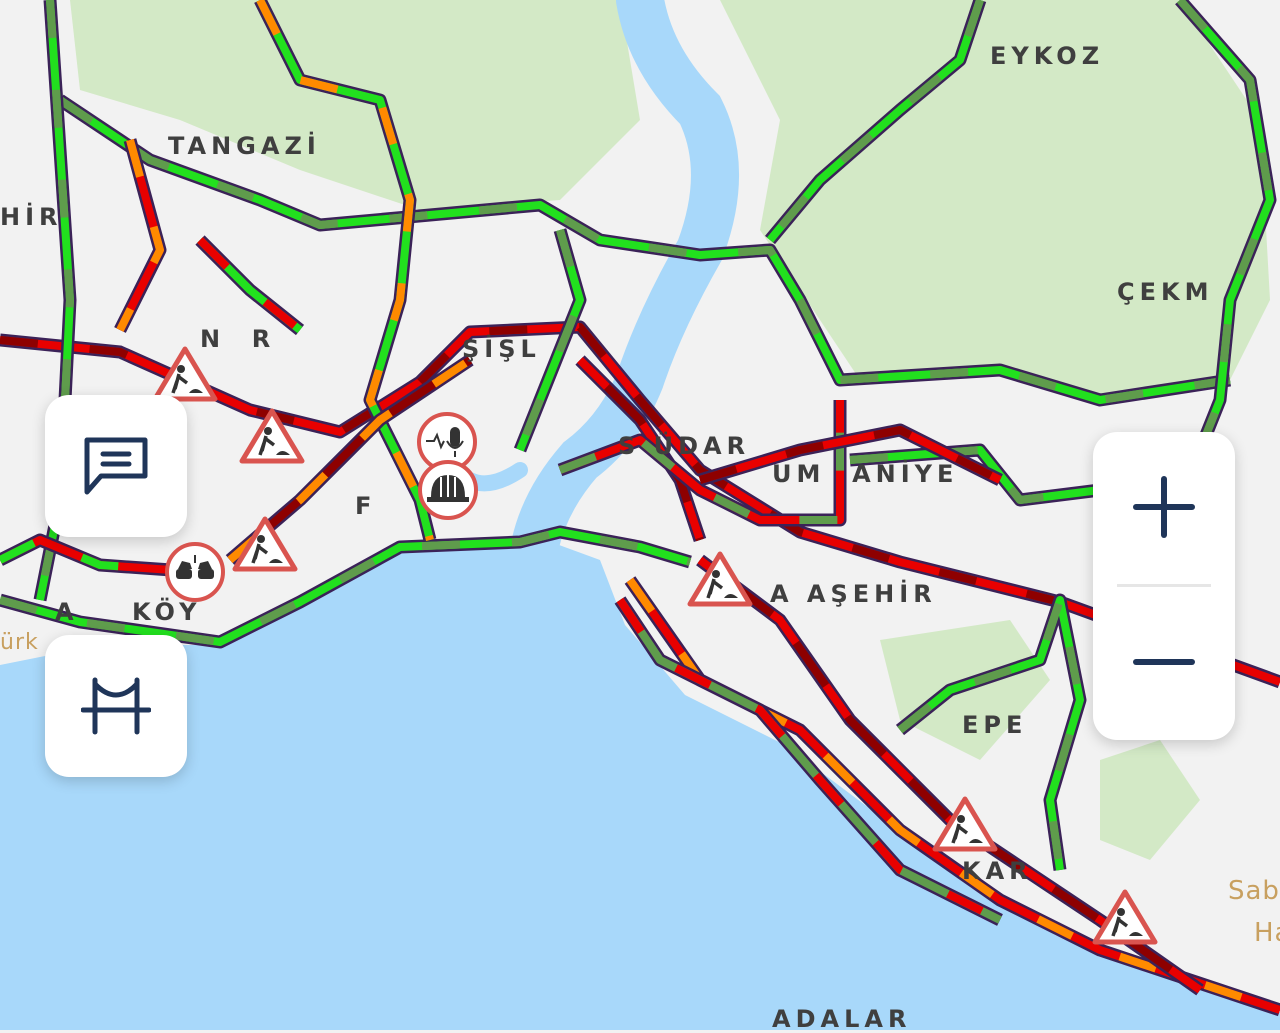 This screenshot has height=1033, width=1280. I want to click on minus-icon, so click(1164, 662).